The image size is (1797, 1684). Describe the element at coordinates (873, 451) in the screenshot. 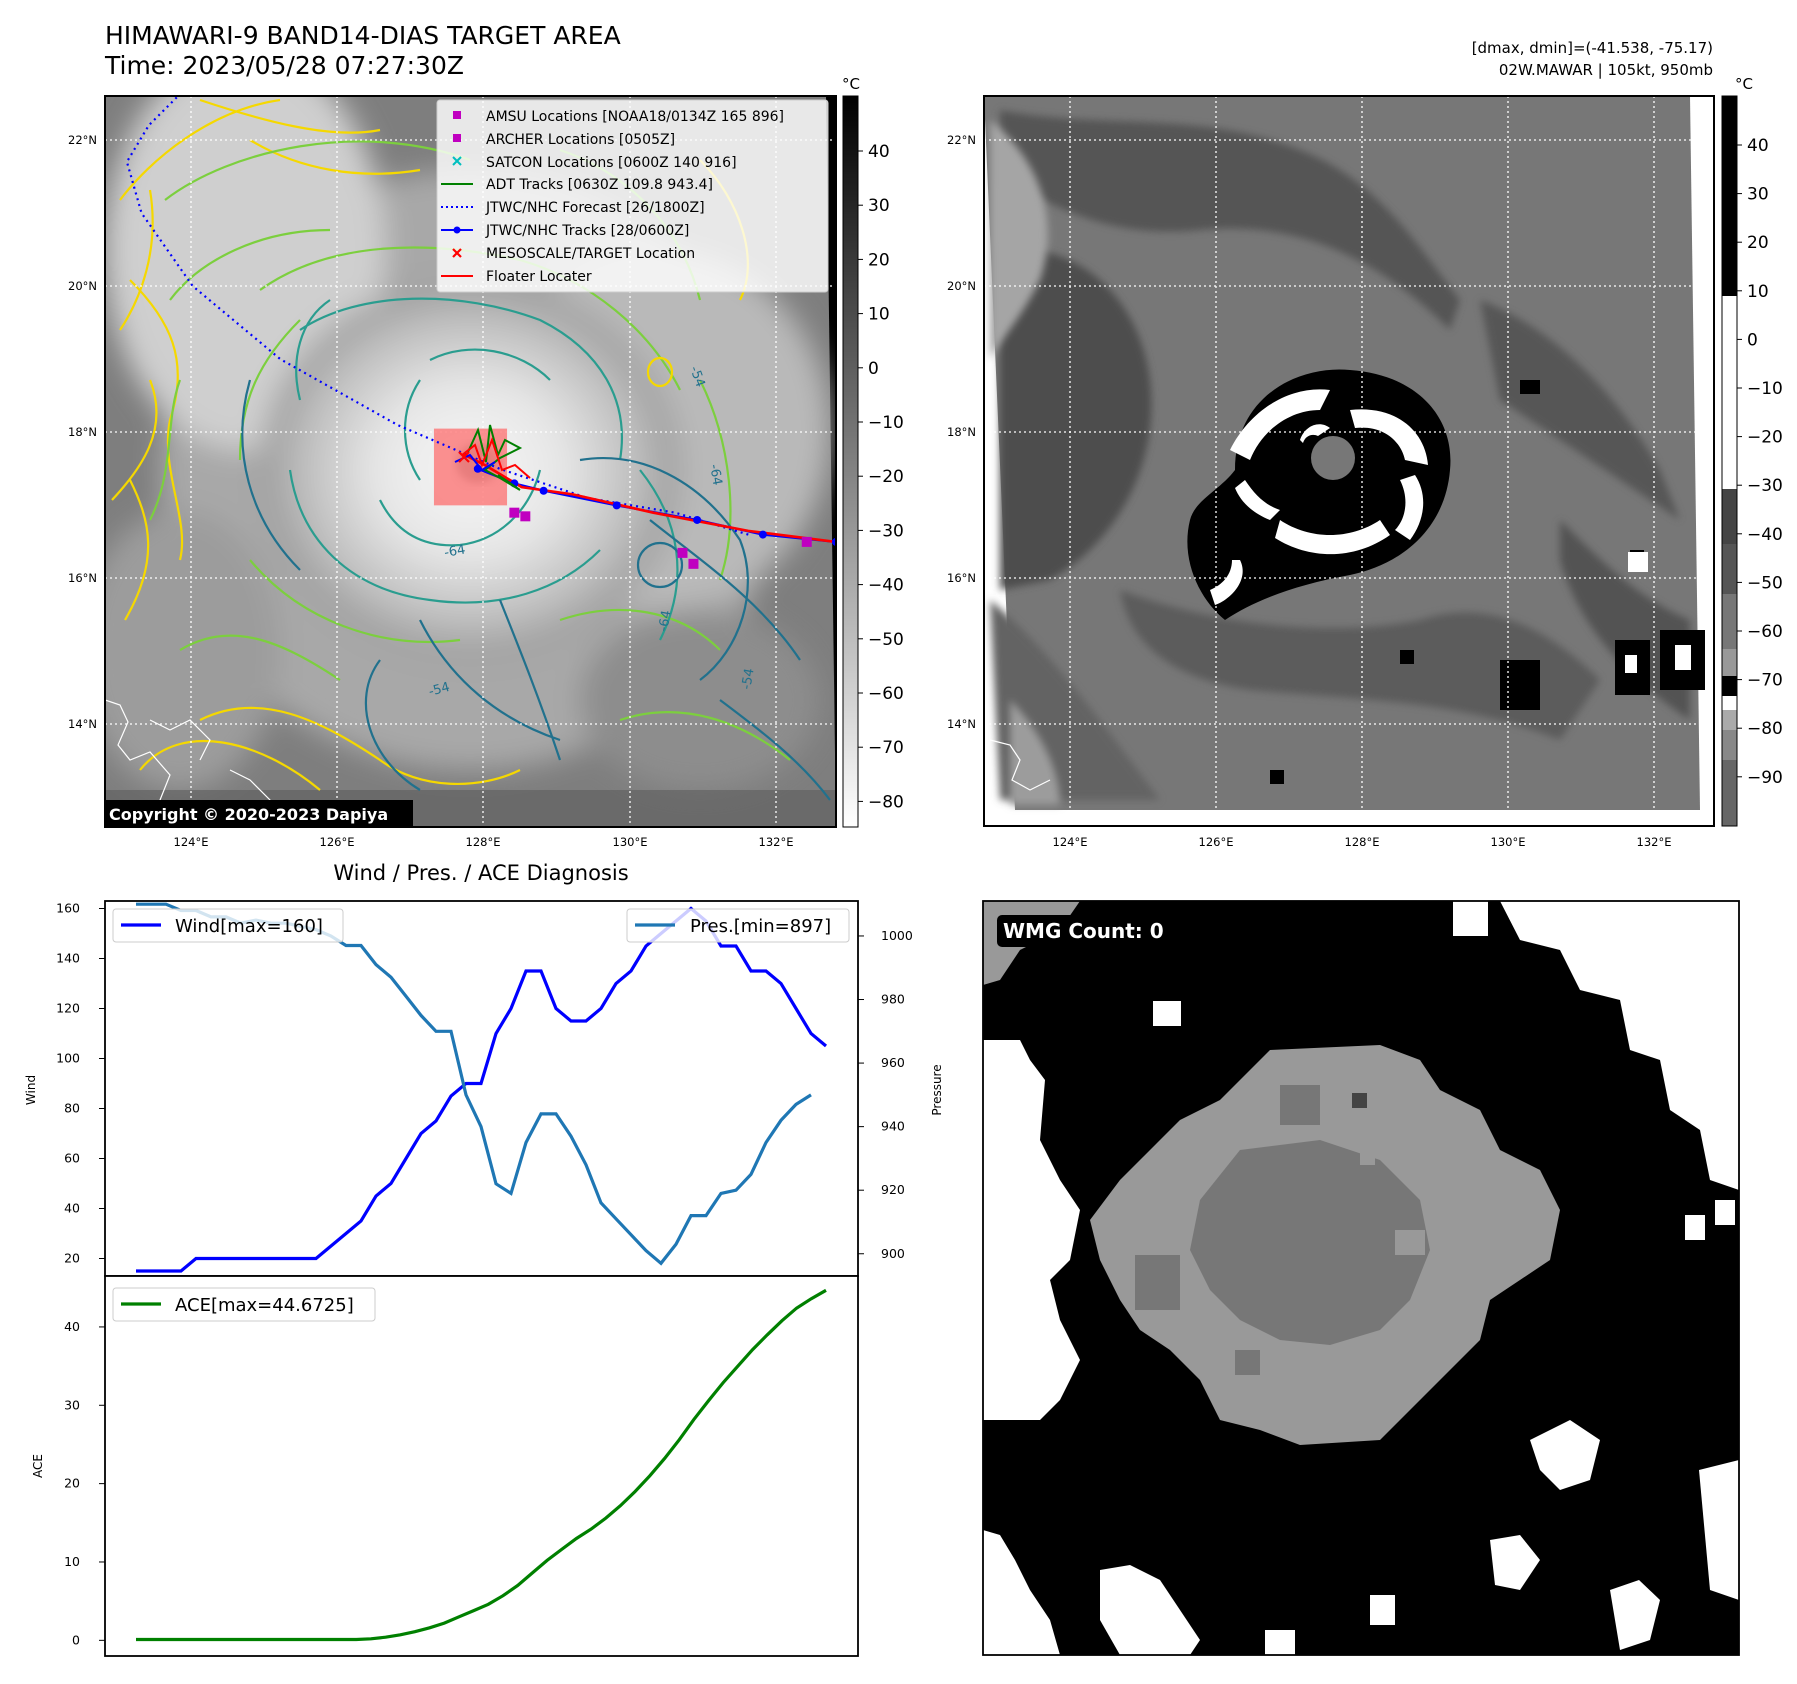

I see `colorbar-left: °C 40 30 20 10 0 −10 −20 −30 −40 −50 −60 −70 −80` at that location.